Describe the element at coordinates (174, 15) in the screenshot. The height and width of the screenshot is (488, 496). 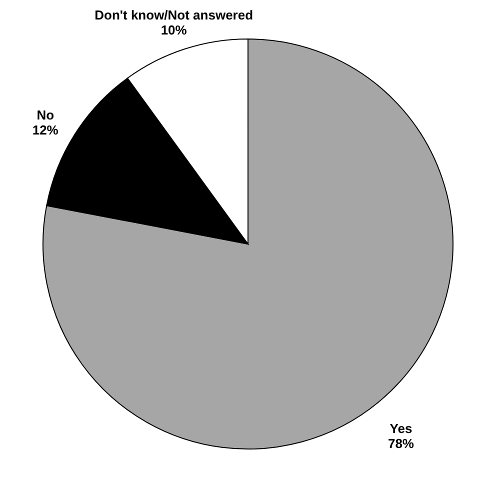
I see `slice-label: Don't know/Not answered` at that location.